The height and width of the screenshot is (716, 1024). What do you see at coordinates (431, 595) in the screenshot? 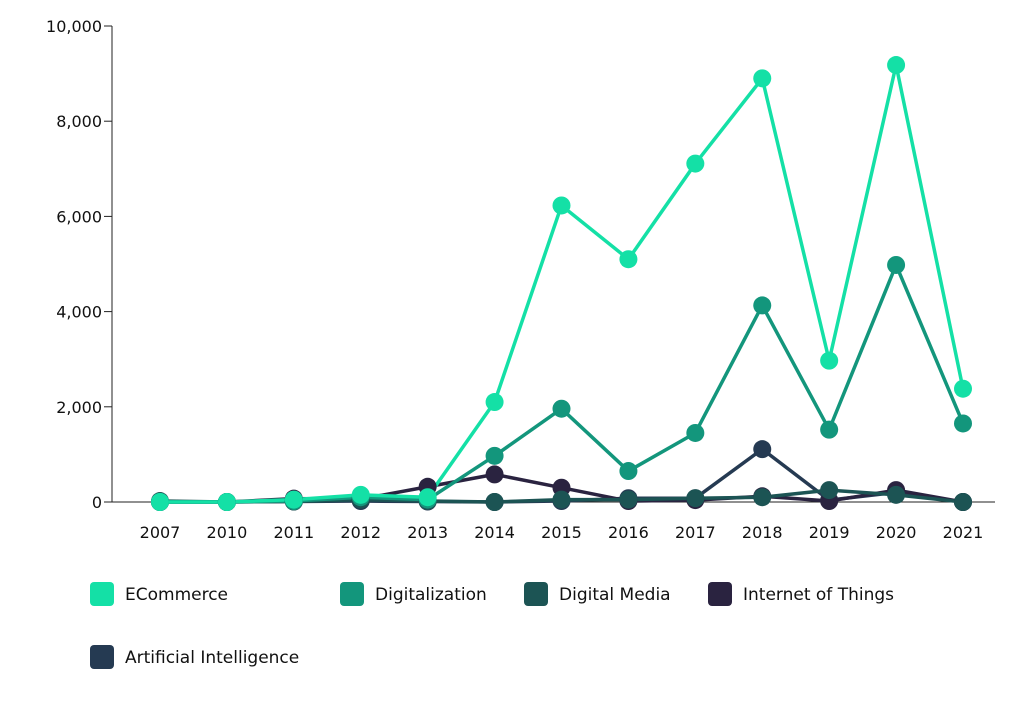
I see `legend-label: Digitalization` at bounding box center [431, 595].